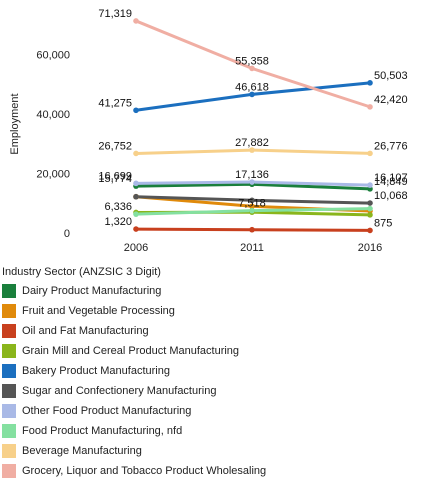 This screenshot has height=481, width=425. I want to click on legend-item: Other Food Product Manufacturing, so click(213, 411).